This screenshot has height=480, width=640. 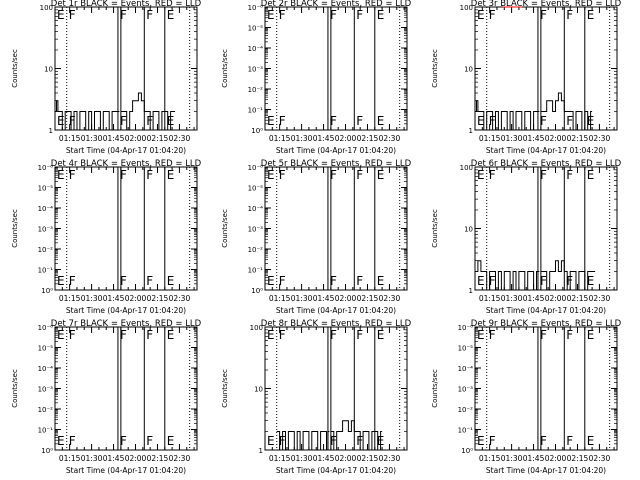 What do you see at coordinates (47, 451) in the screenshot?
I see `y-tick-label: 10⁰` at bounding box center [47, 451].